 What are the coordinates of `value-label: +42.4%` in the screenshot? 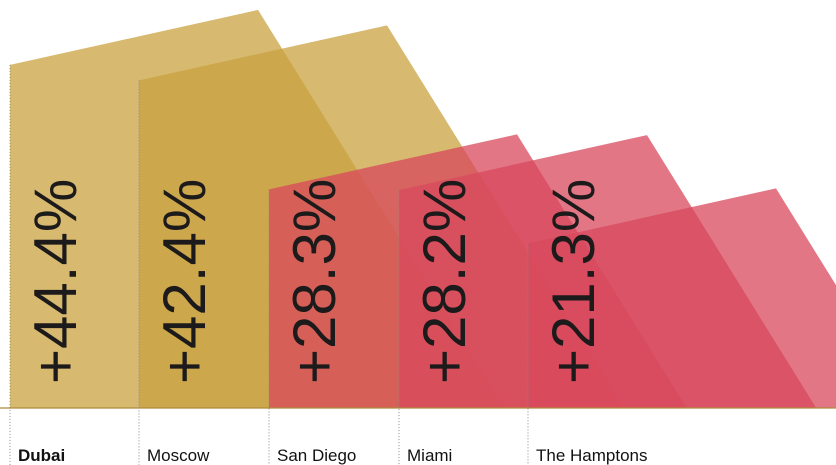 It's located at (184, 281).